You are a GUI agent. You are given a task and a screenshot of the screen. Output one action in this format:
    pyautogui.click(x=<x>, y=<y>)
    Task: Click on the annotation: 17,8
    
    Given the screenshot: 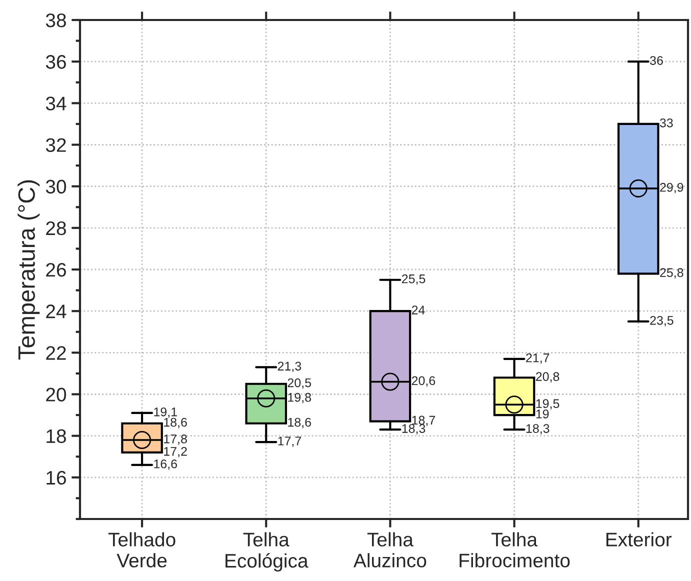 What is the action you would take?
    pyautogui.click(x=175, y=439)
    